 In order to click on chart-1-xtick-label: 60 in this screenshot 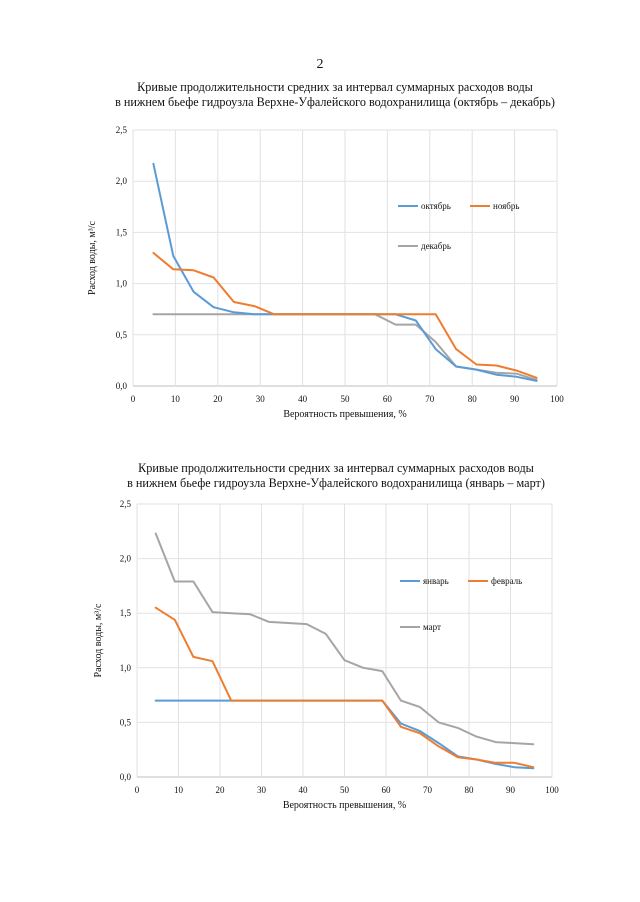, I will do `click(388, 399)`.